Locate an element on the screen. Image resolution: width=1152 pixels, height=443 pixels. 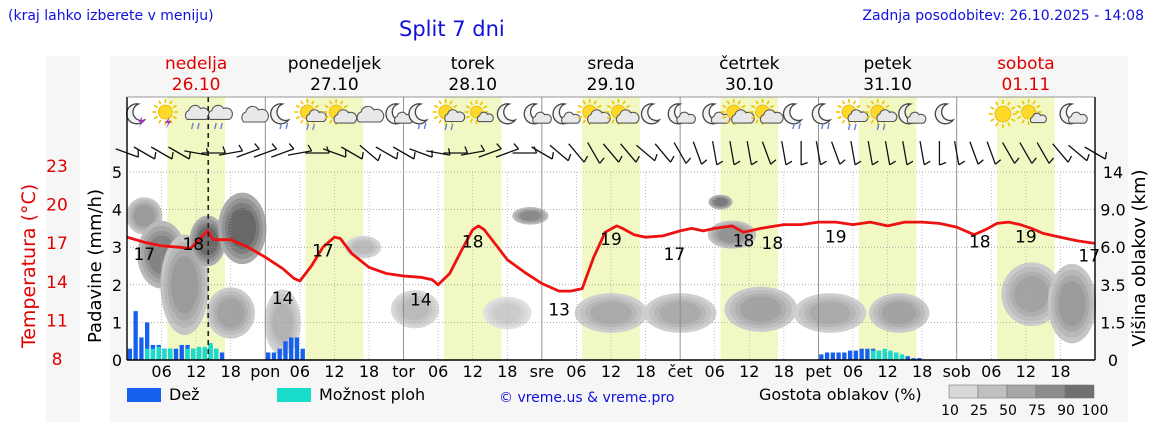
location-hint: (kraj lahko izberete v meniju) is located at coordinates (111, 16).